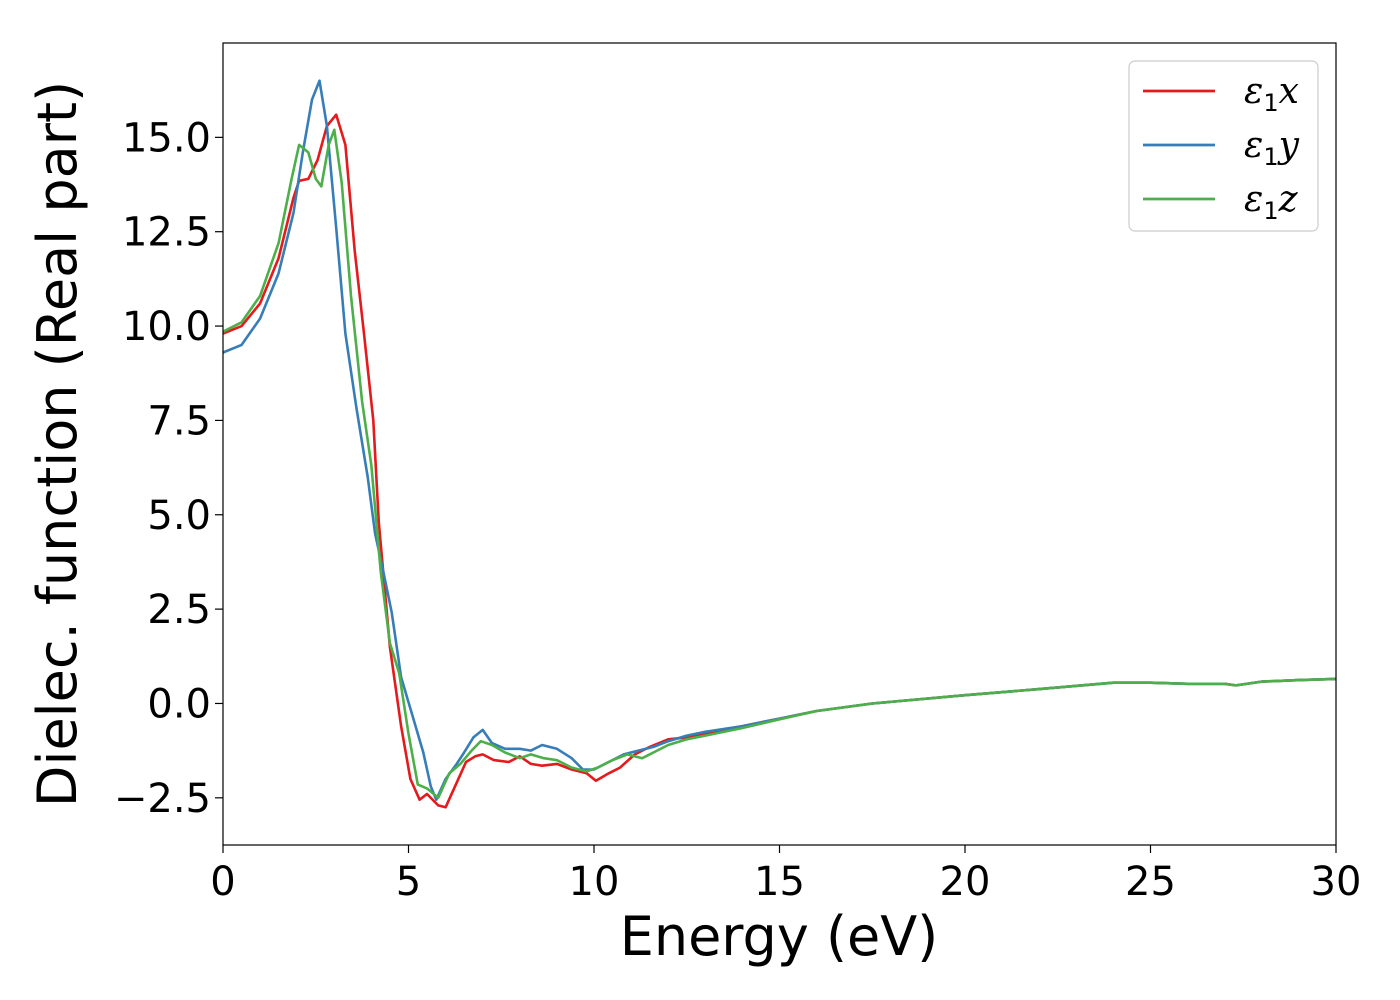  I want to click on legend-label-x: ε1x, so click(1271, 94).